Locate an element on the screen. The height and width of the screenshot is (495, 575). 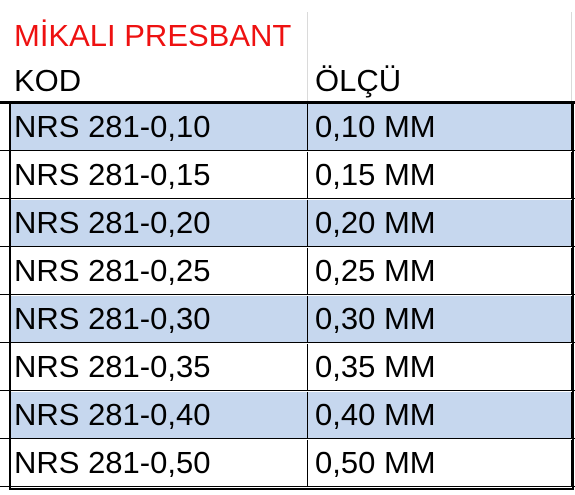
header-row: KOD ÖLÇÜ is located at coordinates (287, 82).